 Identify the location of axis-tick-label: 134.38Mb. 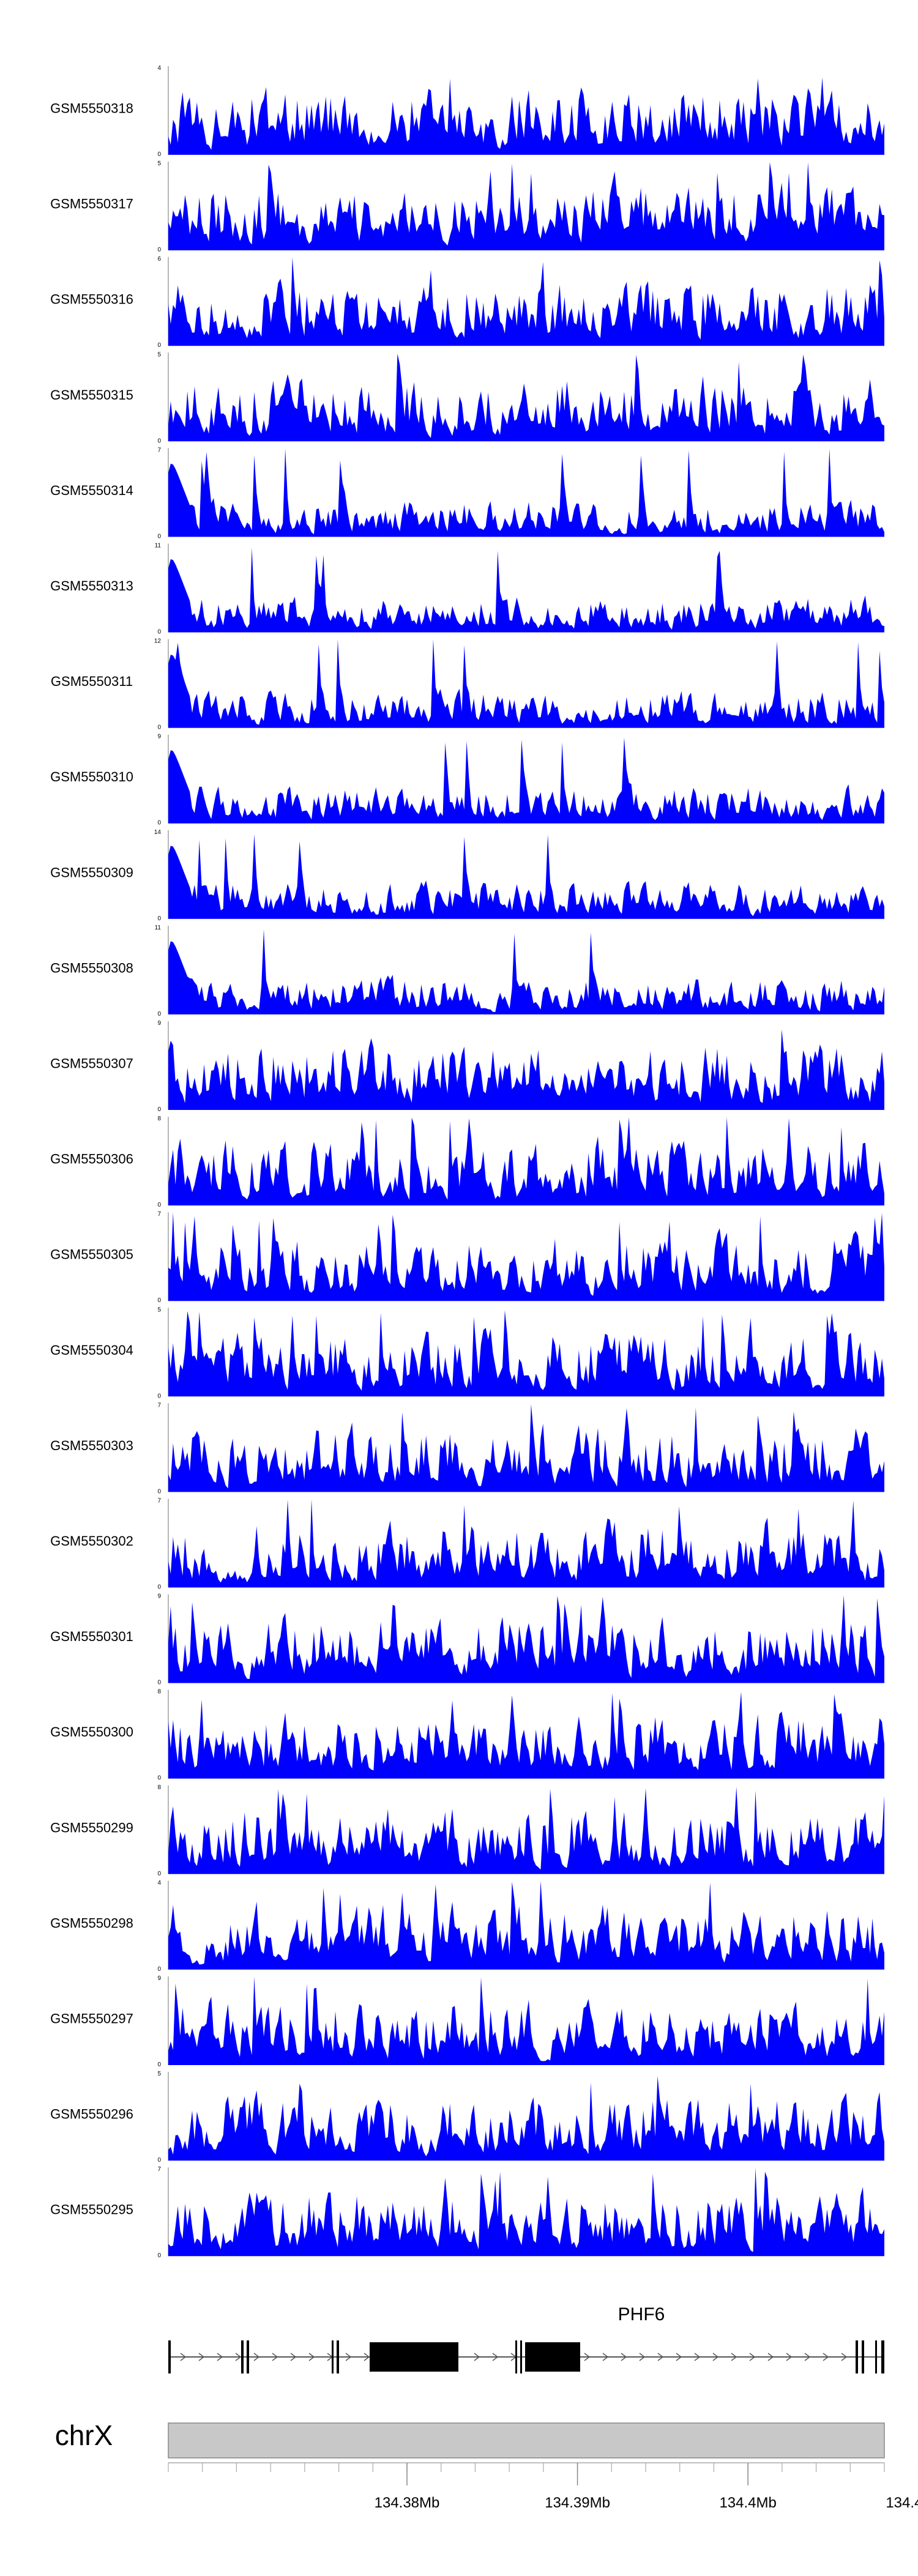
(407, 2503).